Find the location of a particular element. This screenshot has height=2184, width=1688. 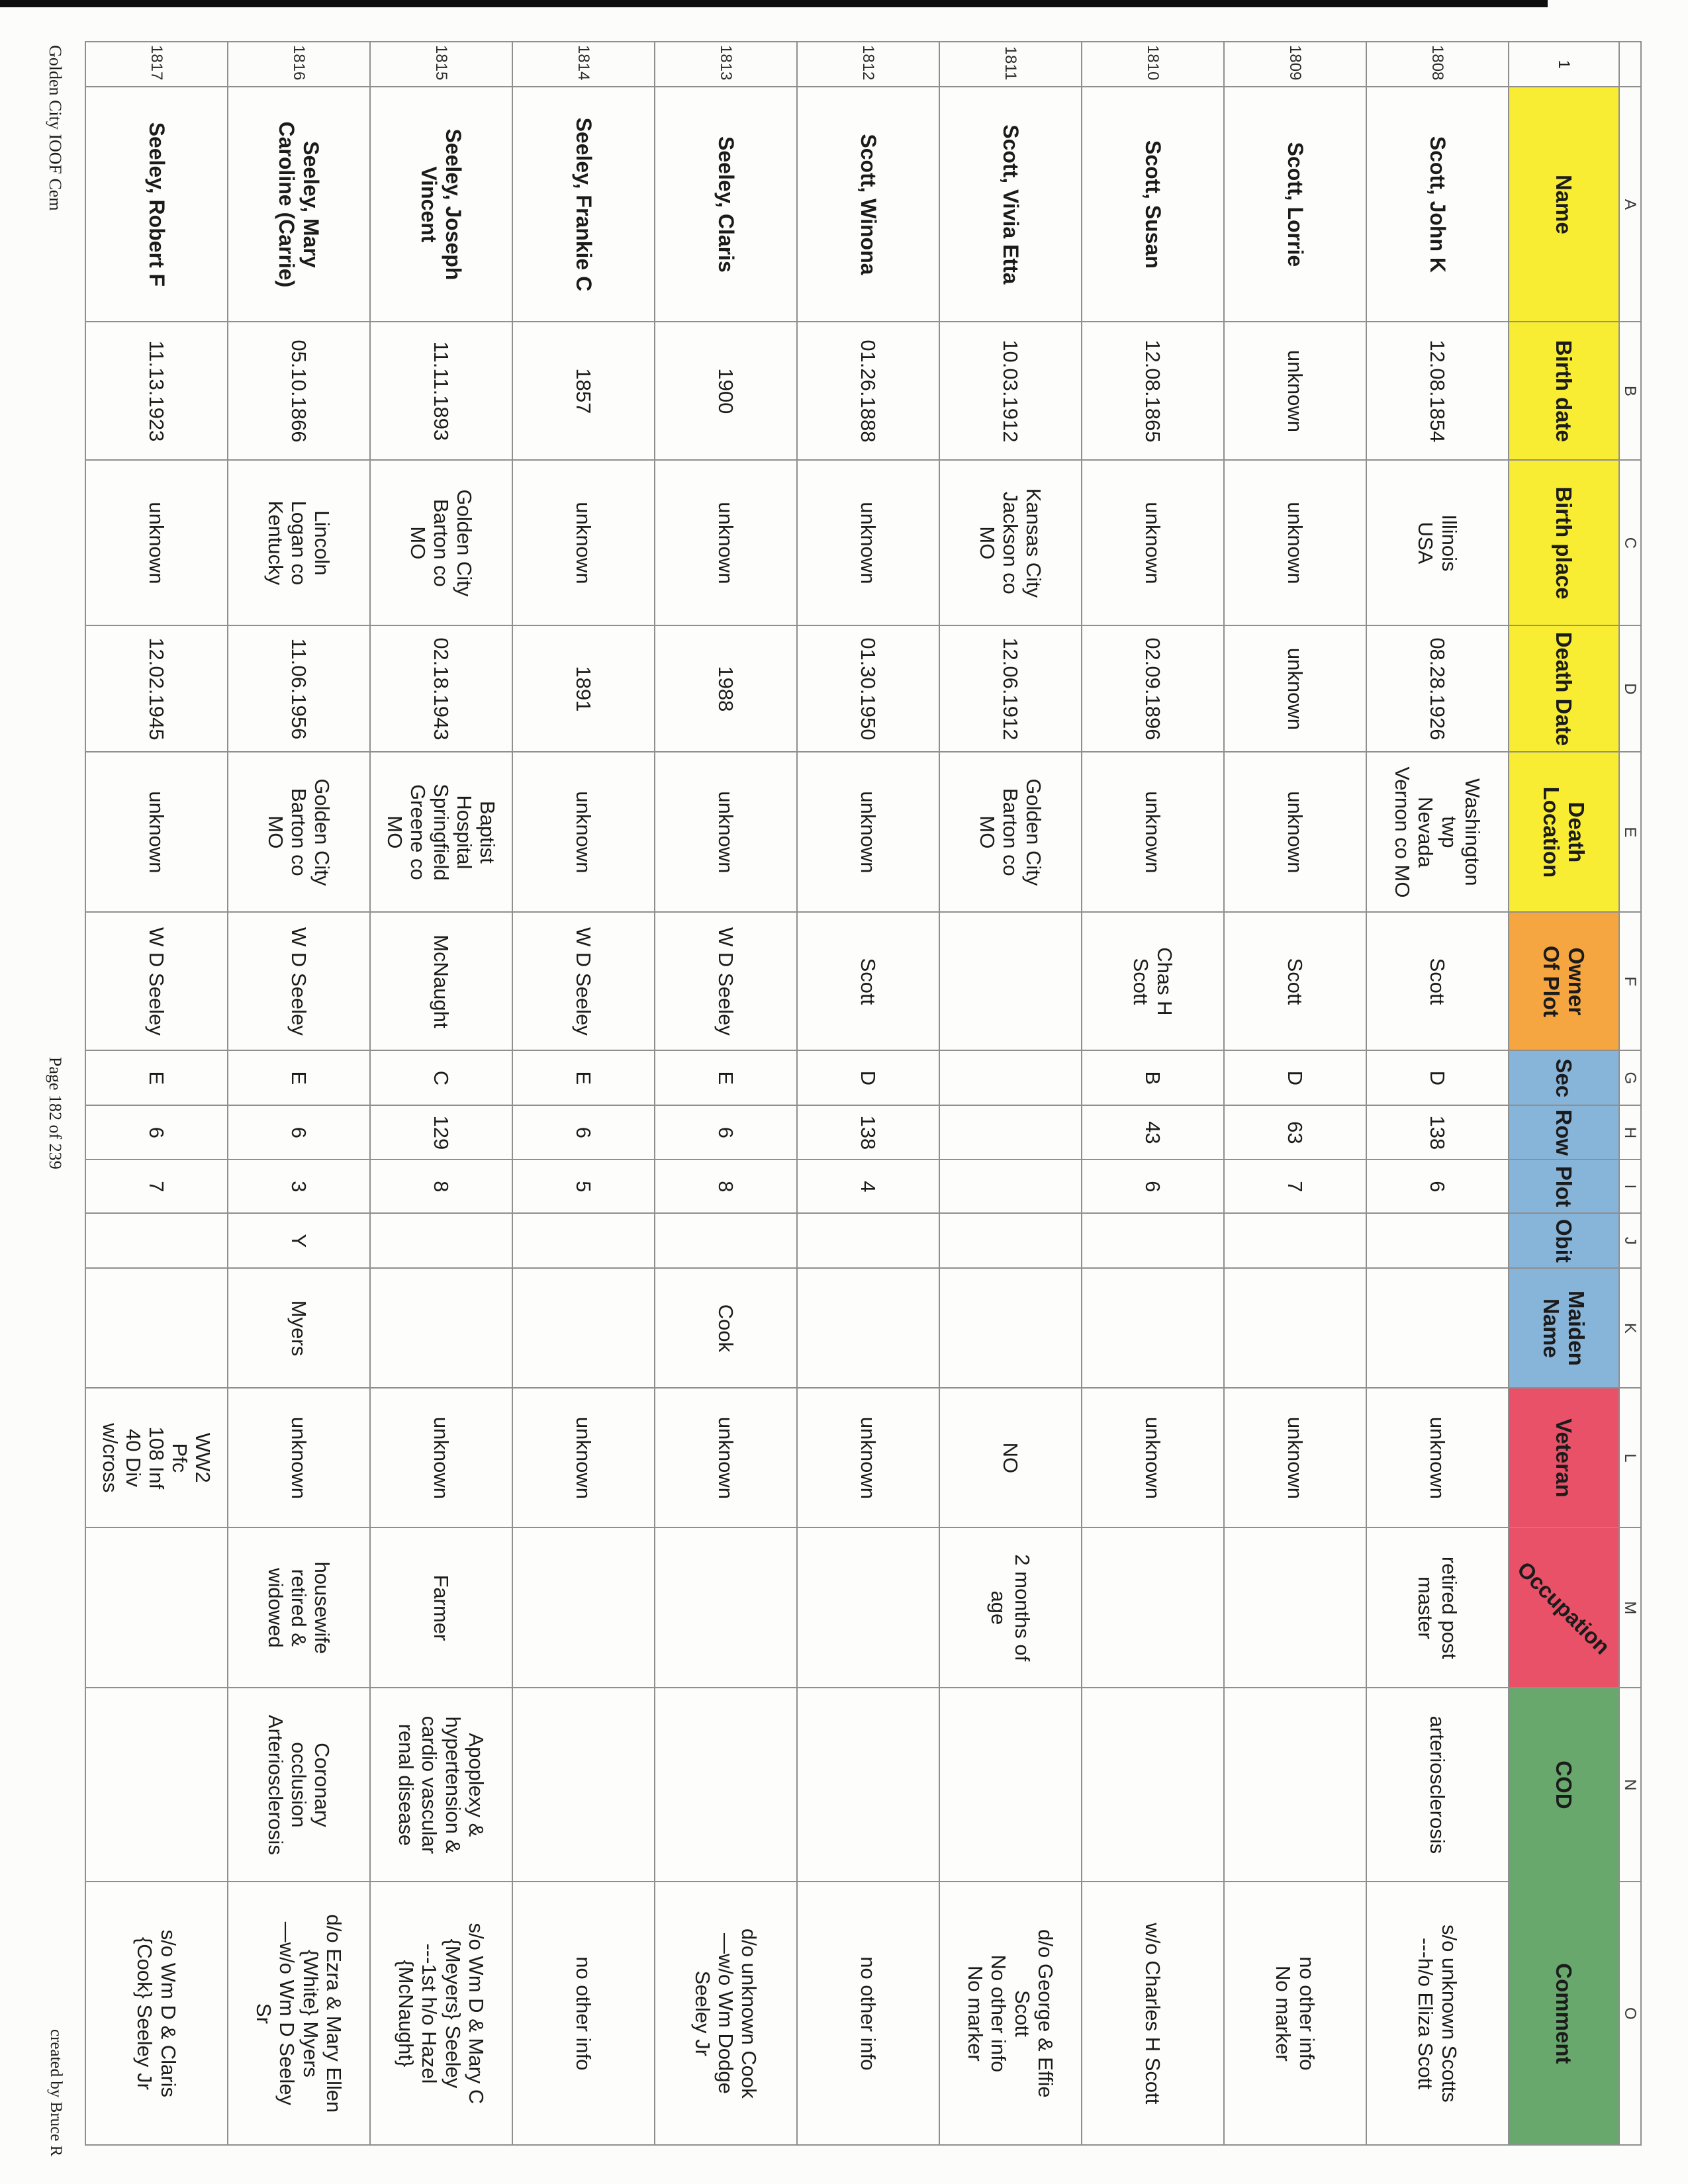

cell-1810-birth-date: 12.08.1865 is located at coordinates (1153, 392).